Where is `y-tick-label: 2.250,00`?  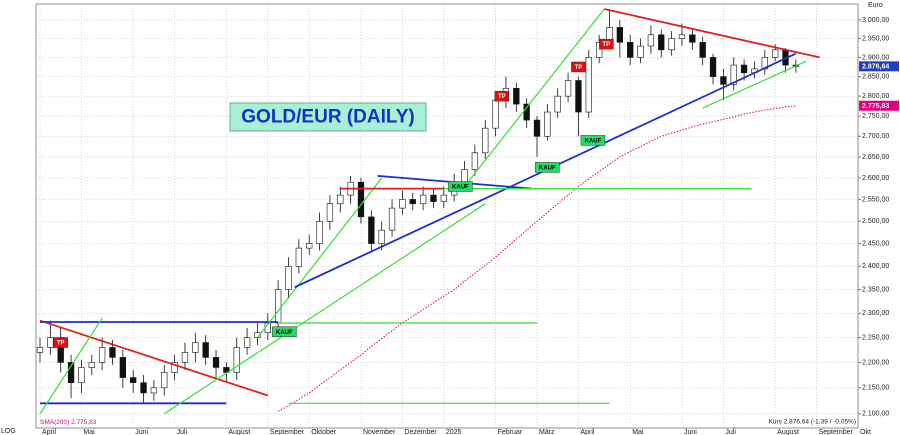 y-tick-label: 2.250,00 is located at coordinates (875, 337).